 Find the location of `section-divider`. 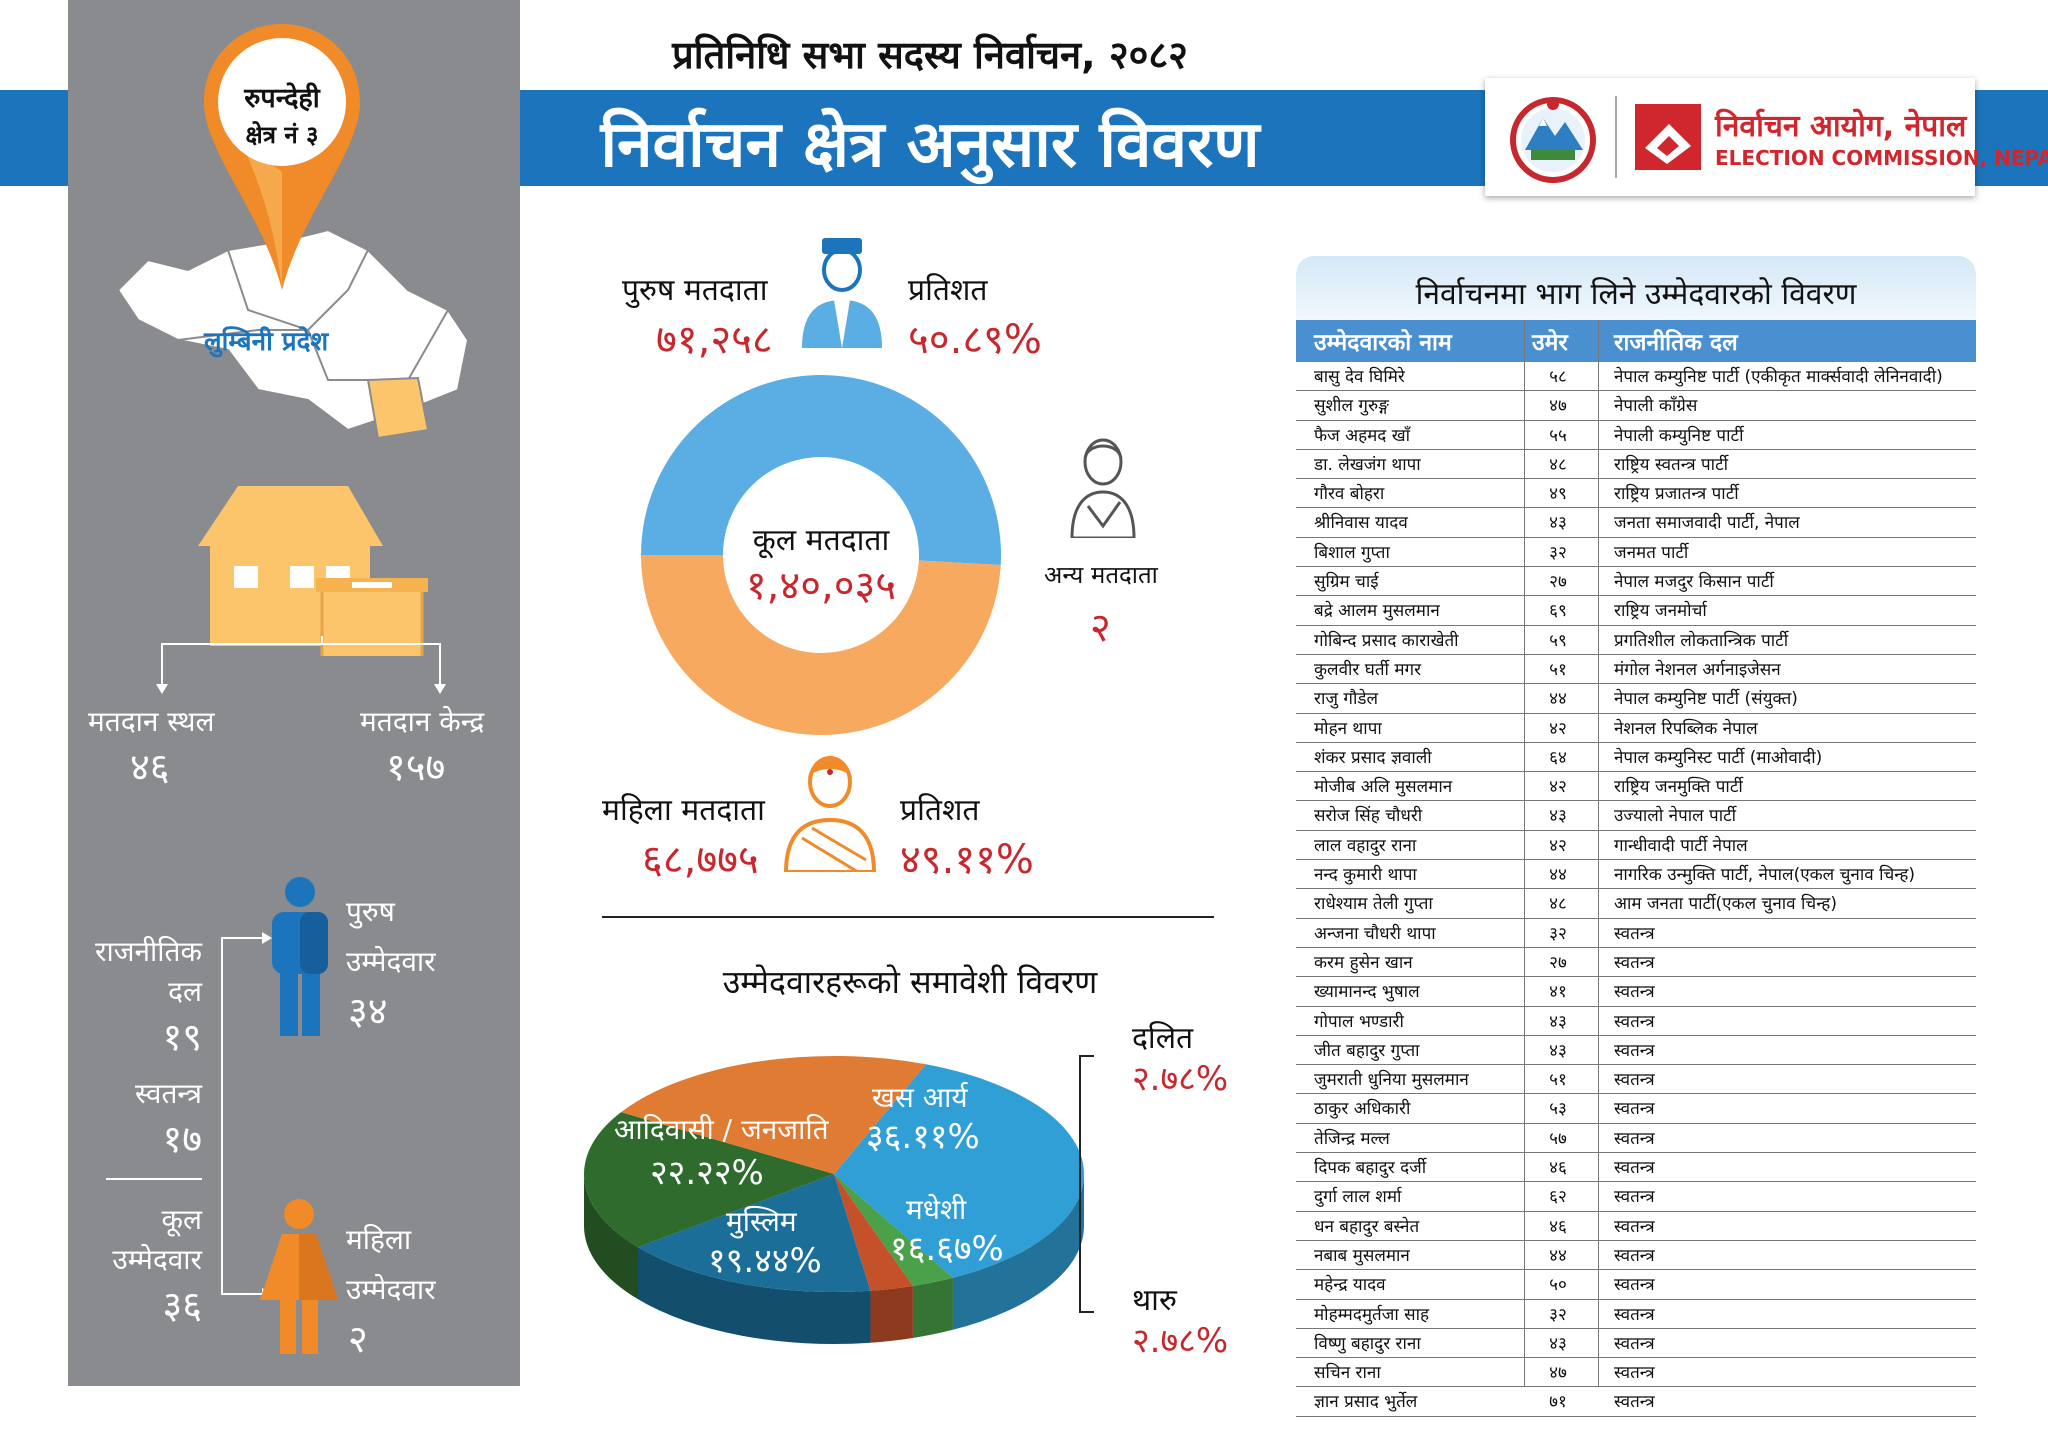

section-divider is located at coordinates (908, 917).